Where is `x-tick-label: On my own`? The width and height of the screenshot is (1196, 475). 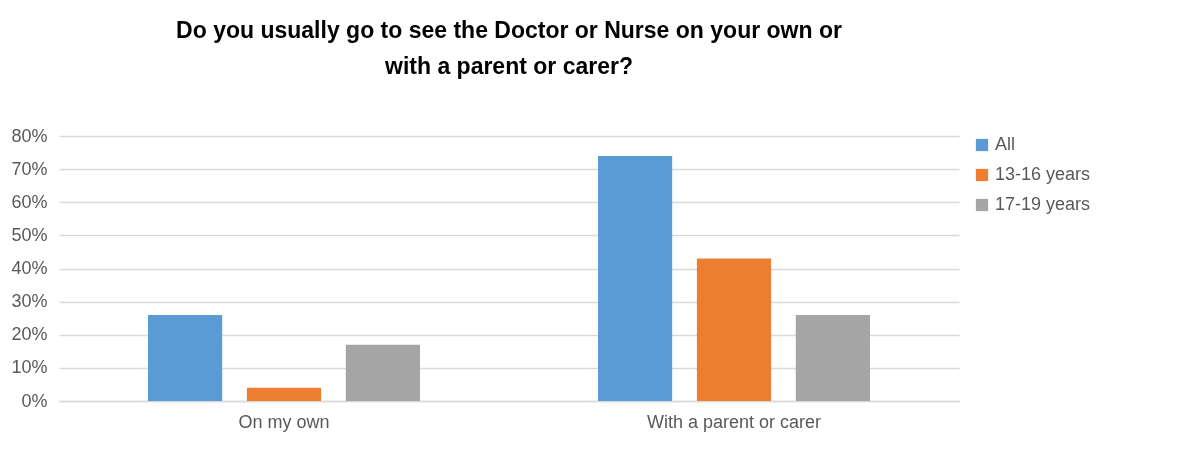 x-tick-label: On my own is located at coordinates (284, 421).